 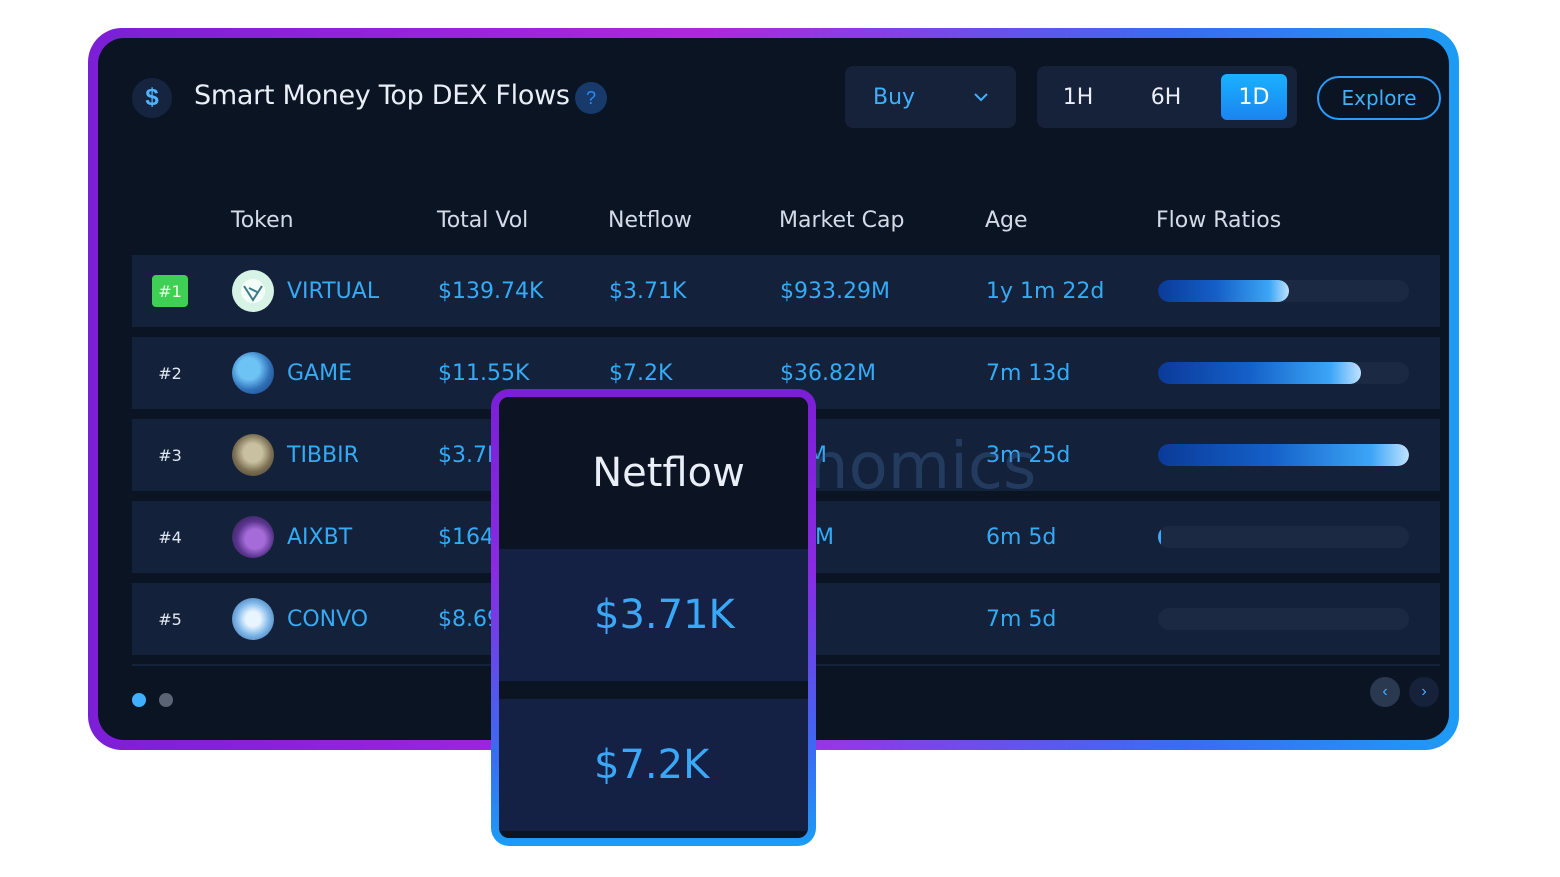 I want to click on total-vol: $8.69, so click(x=469, y=619).